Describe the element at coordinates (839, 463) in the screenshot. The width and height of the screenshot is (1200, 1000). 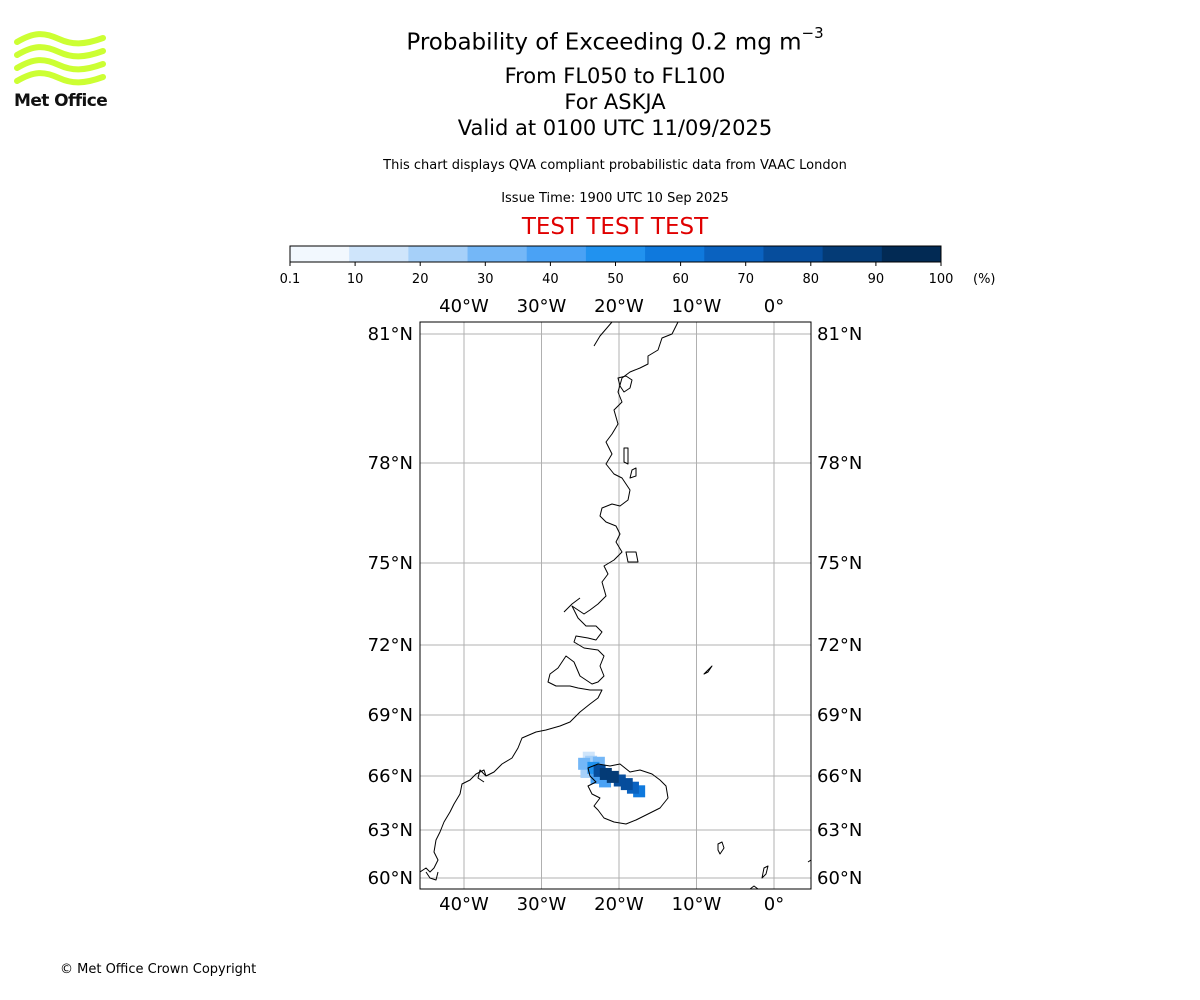
I see `lat-label-right: 78°N` at that location.